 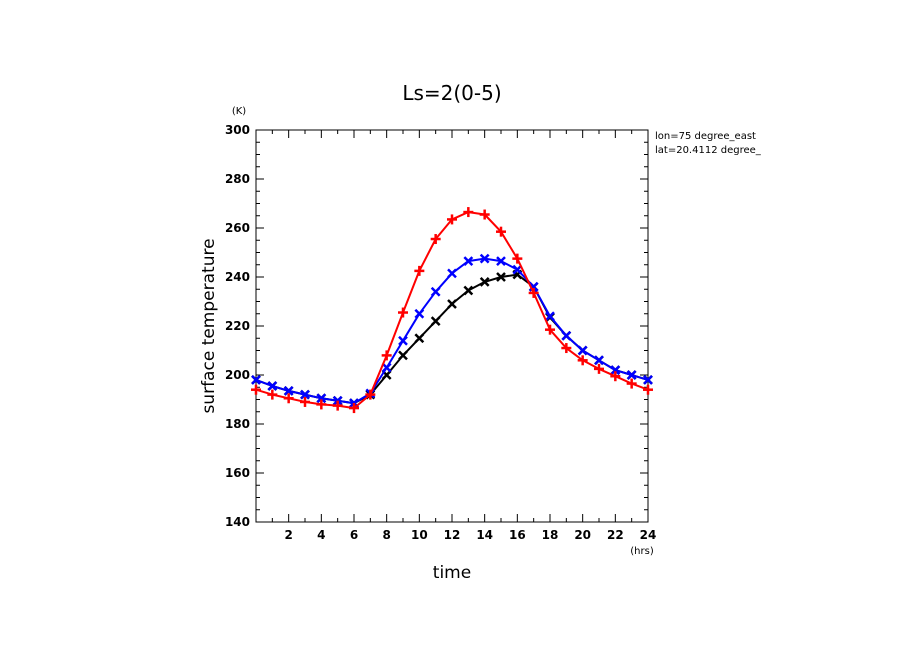 I want to click on x-unit-label: (hrs), so click(x=642, y=551).